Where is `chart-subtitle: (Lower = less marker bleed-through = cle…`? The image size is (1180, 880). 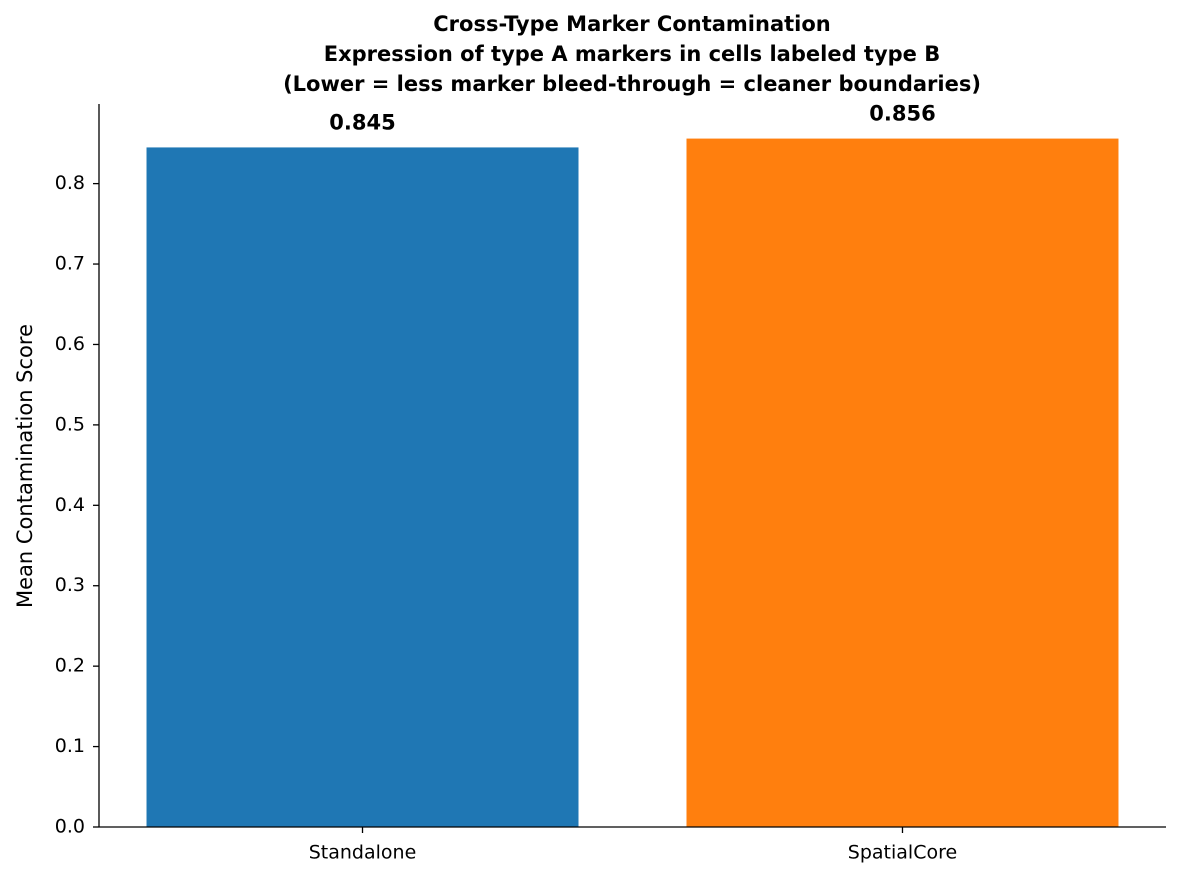
chart-subtitle: (Lower = less marker bleed-through = cle… is located at coordinates (632, 84).